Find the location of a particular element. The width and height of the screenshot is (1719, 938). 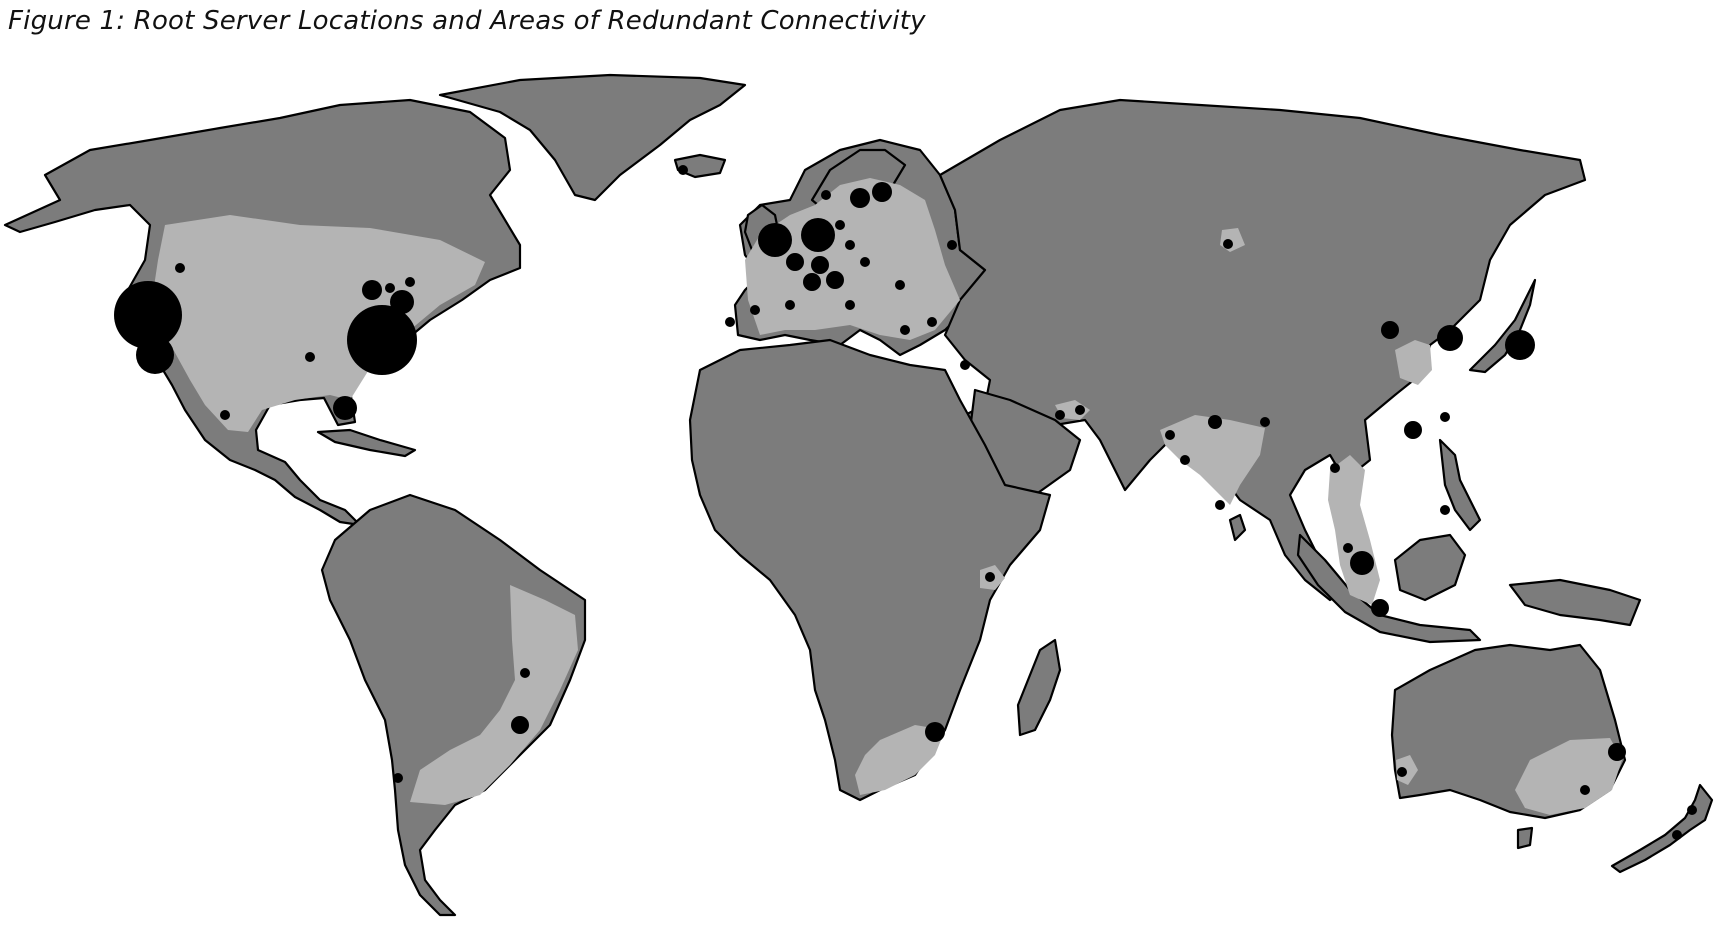

redundant-area-south-africa is located at coordinates (900, 760).